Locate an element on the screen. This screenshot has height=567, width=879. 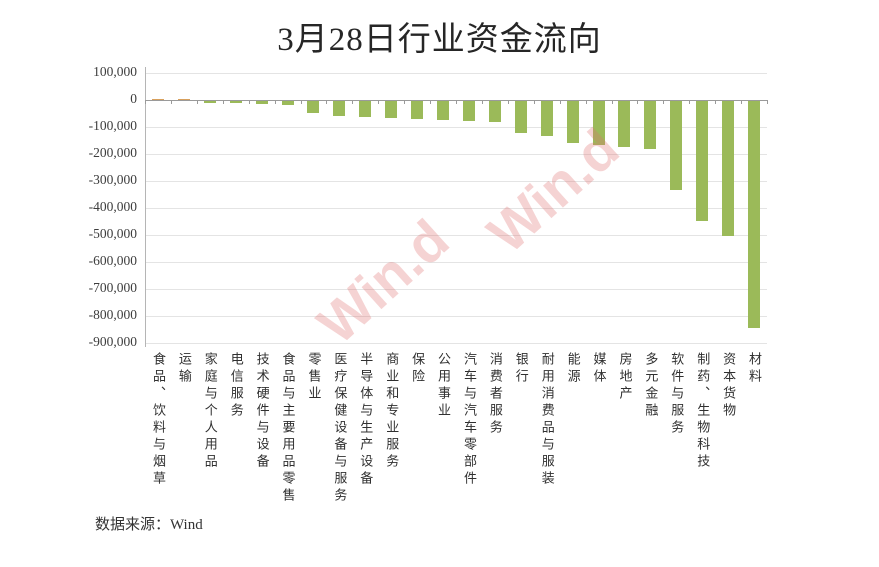
x-axis-label: 半导体与生产设备 is located at coordinates (366, 420).